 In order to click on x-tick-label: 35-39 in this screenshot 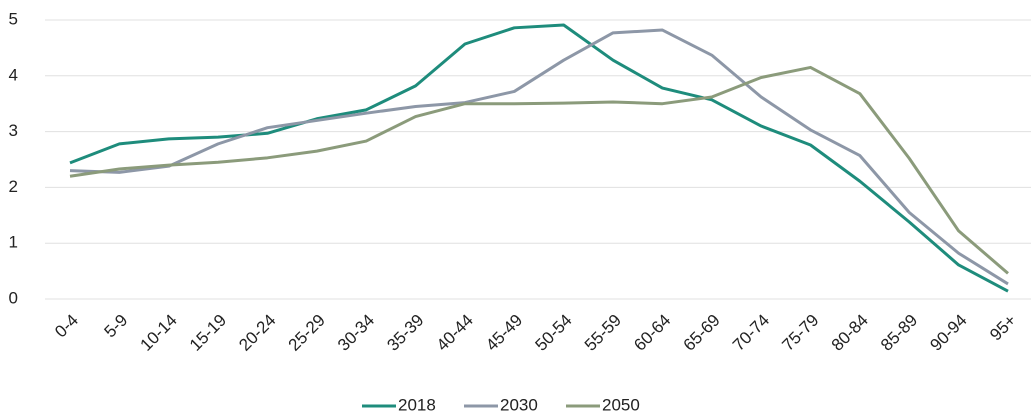, I will do `click(405, 333)`.